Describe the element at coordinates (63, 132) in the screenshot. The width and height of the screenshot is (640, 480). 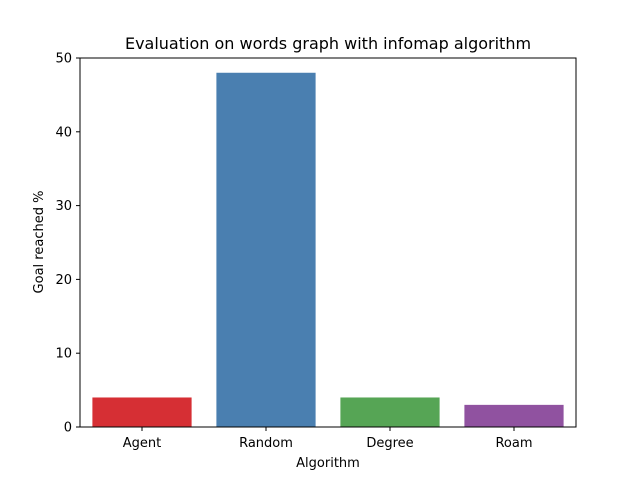
I see `y-tick-label: 40` at that location.